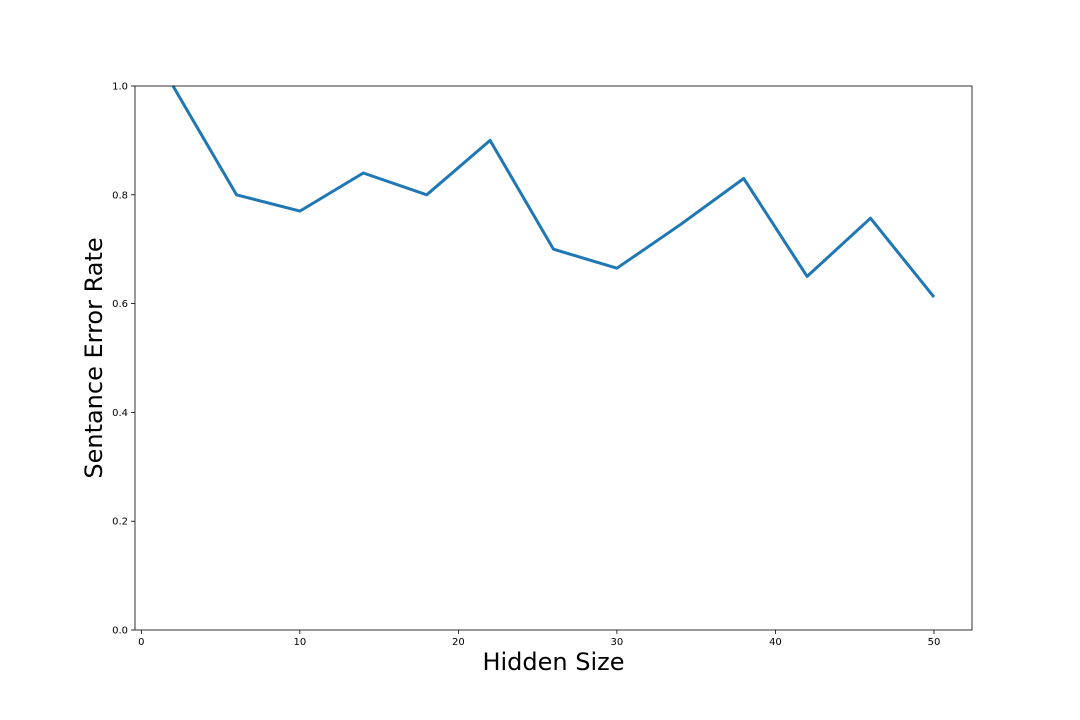  I want to click on x-tick-label: 40, so click(775, 642).